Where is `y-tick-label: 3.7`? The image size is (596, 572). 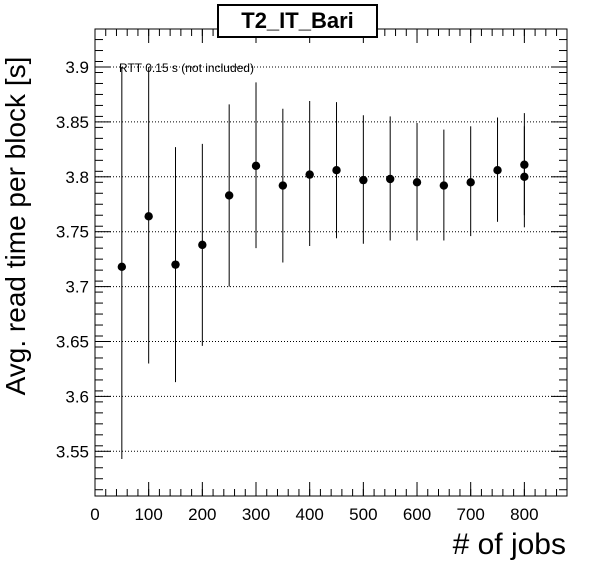
y-tick-label: 3.7 is located at coordinates (77, 287).